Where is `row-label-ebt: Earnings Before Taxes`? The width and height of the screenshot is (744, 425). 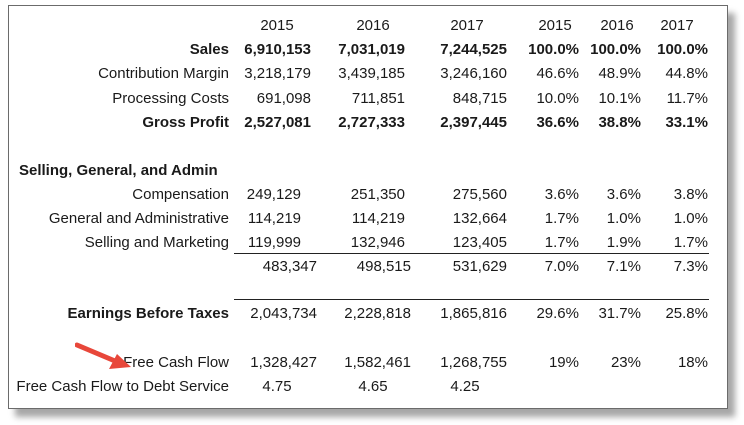
row-label-ebt: Earnings Before Taxes is located at coordinates (148, 313).